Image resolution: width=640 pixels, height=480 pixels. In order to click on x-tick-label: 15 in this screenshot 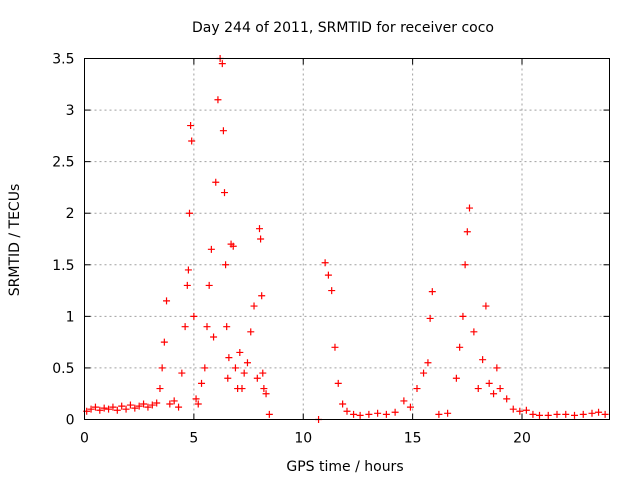, I will do `click(413, 439)`.